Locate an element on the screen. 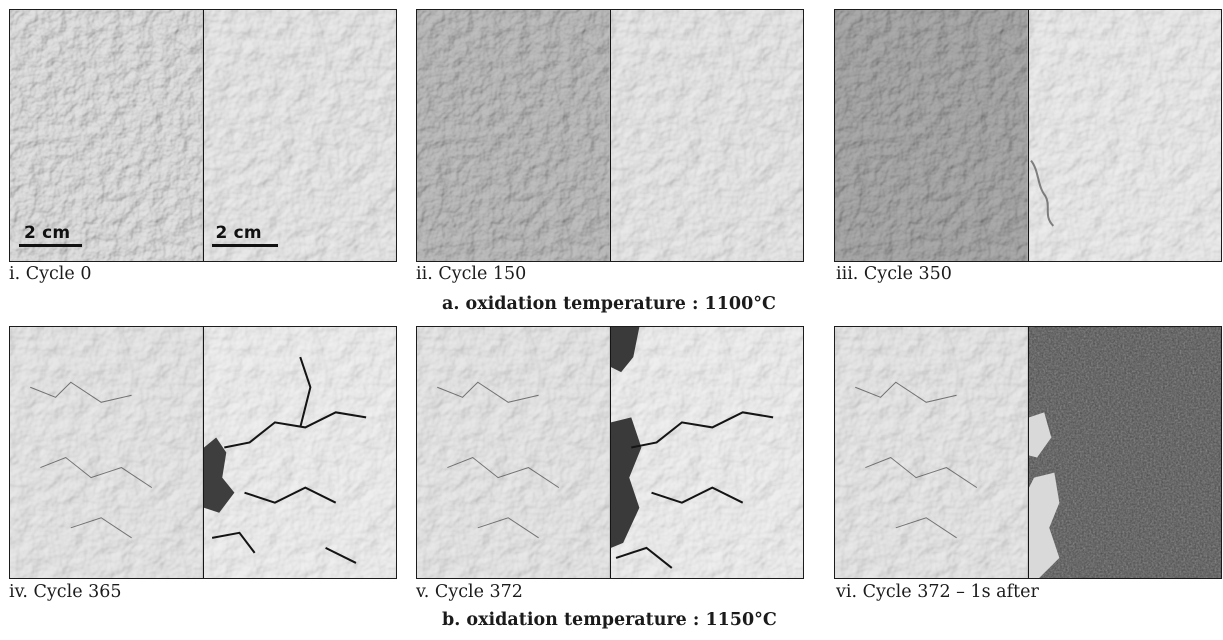  panel-caption: v. Cycle 372 is located at coordinates (469, 592).